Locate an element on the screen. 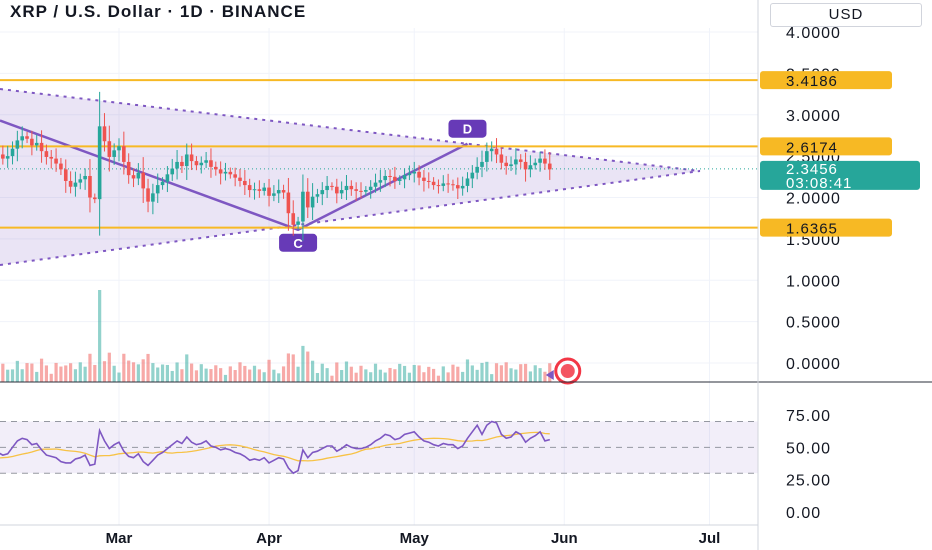 This screenshot has width=932, height=550. time-tick-label: Mar is located at coordinates (119, 538).